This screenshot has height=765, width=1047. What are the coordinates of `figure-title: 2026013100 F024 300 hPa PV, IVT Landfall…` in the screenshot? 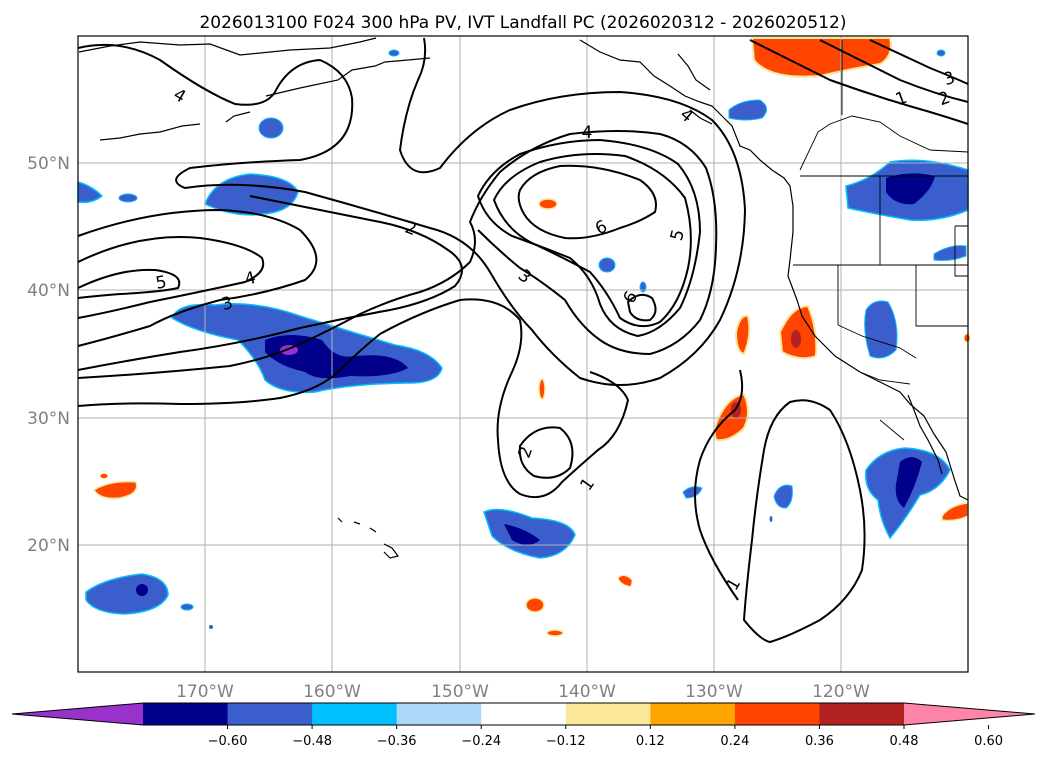 It's located at (522, 23).